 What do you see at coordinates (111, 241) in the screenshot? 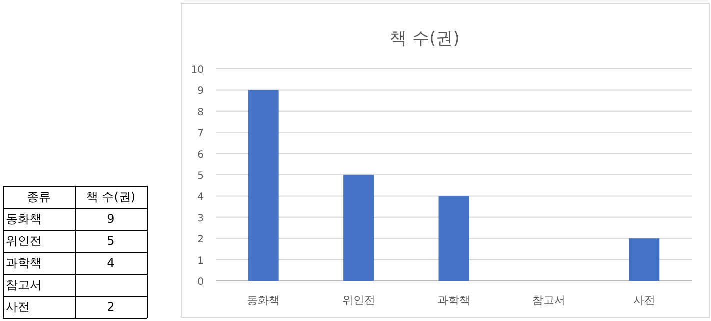
I see `text: 5` at bounding box center [111, 241].